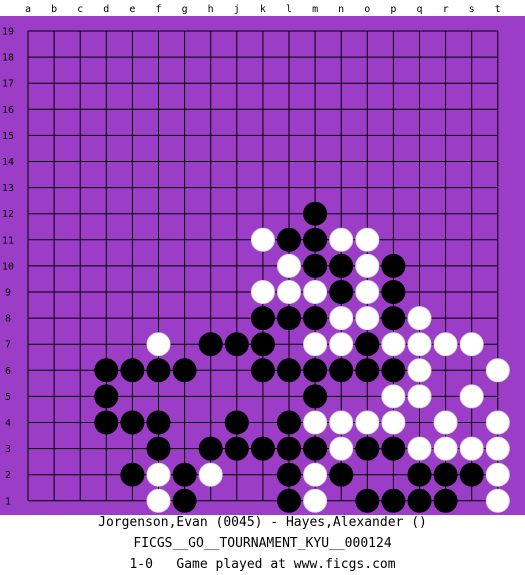 This screenshot has width=525, height=575. Describe the element at coordinates (341, 9) in the screenshot. I see `column-label: n` at that location.